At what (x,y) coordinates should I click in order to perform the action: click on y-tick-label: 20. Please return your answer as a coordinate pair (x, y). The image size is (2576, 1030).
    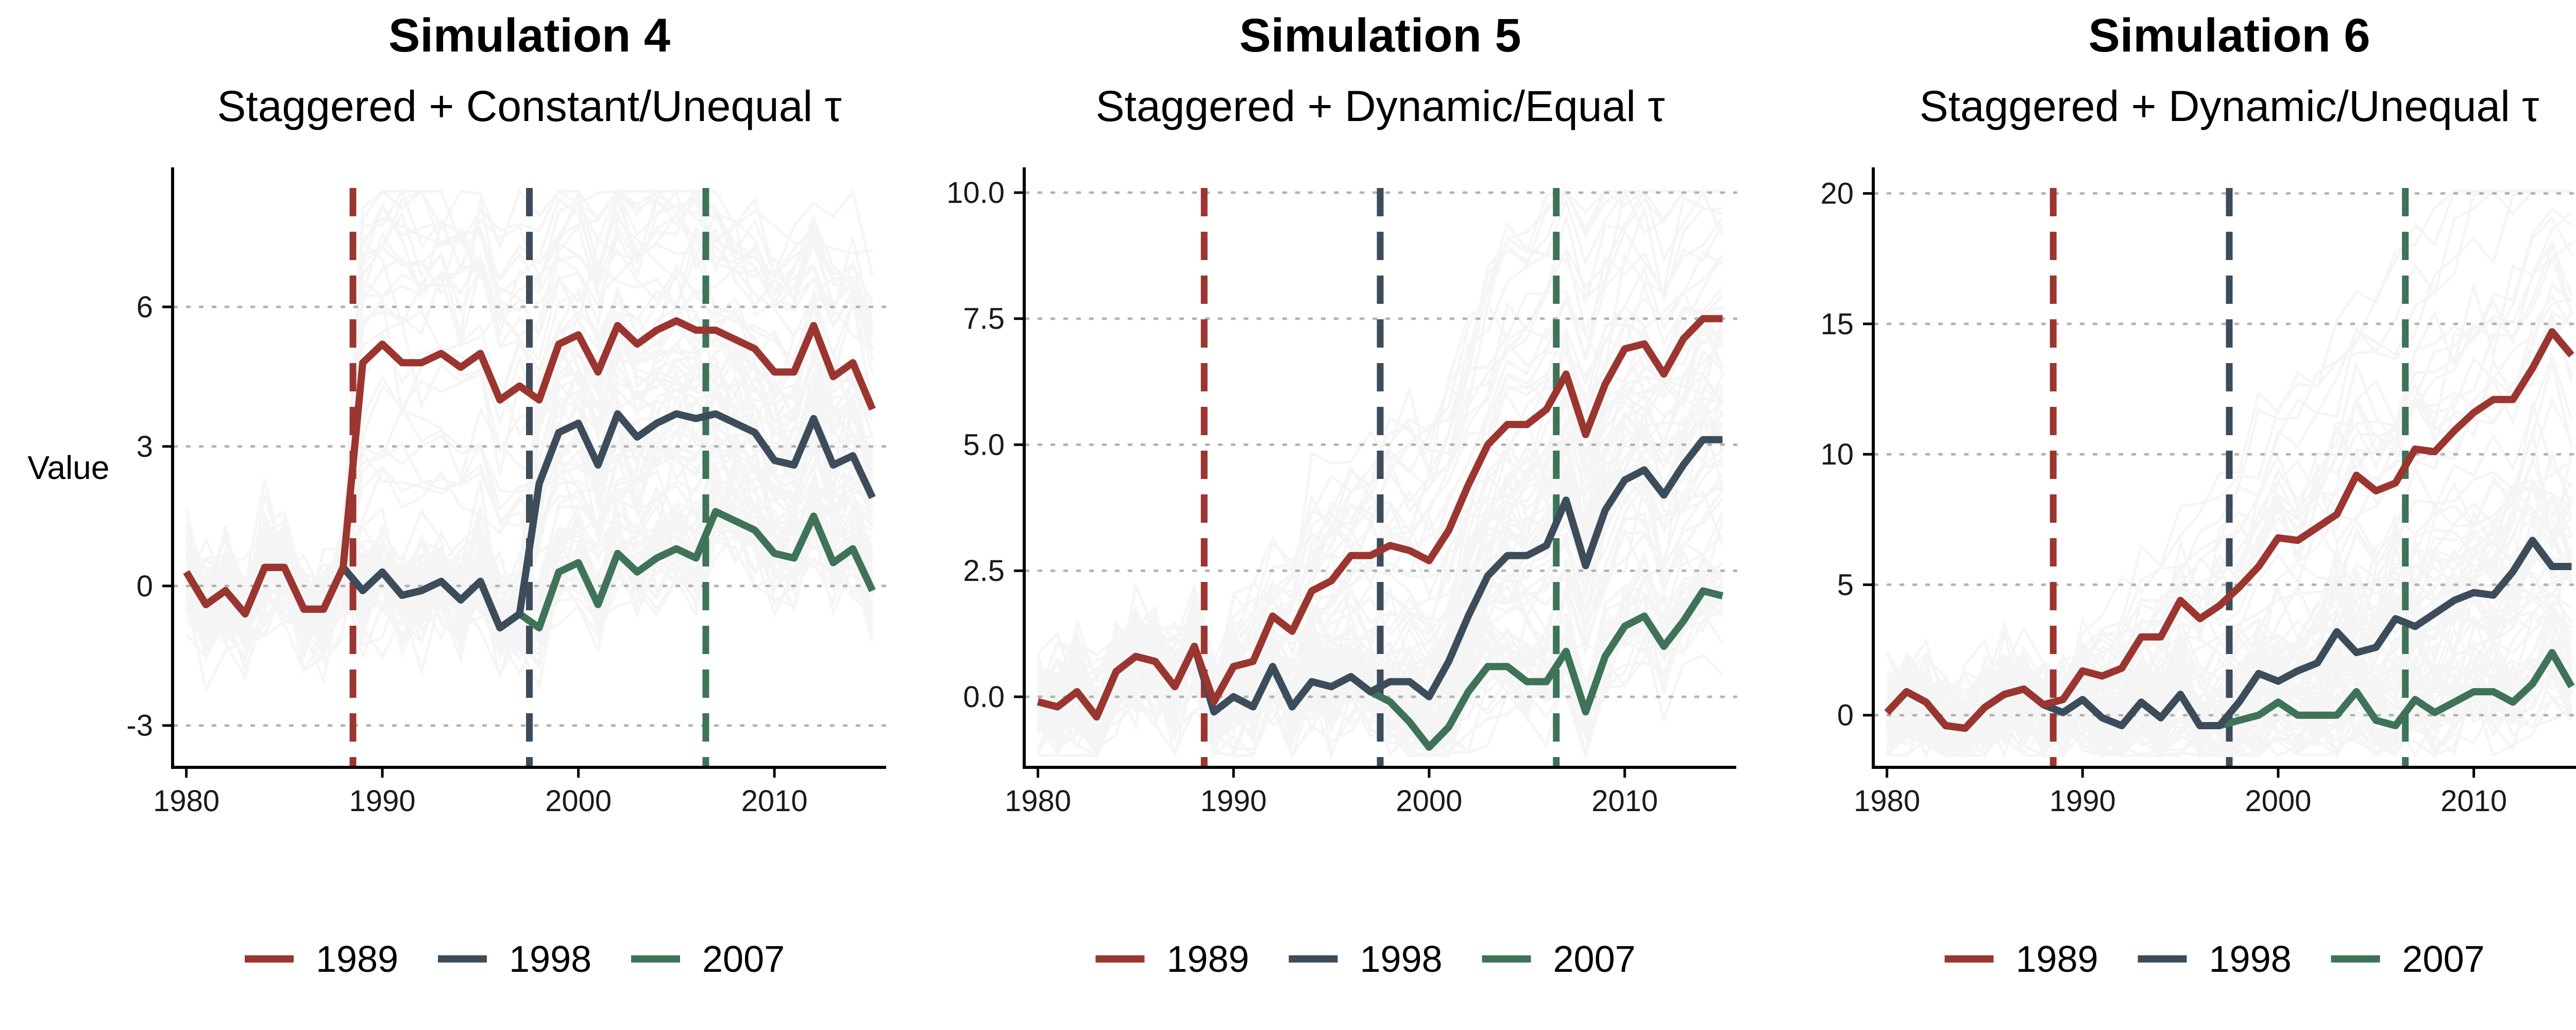
    Looking at the image, I should click on (1837, 194).